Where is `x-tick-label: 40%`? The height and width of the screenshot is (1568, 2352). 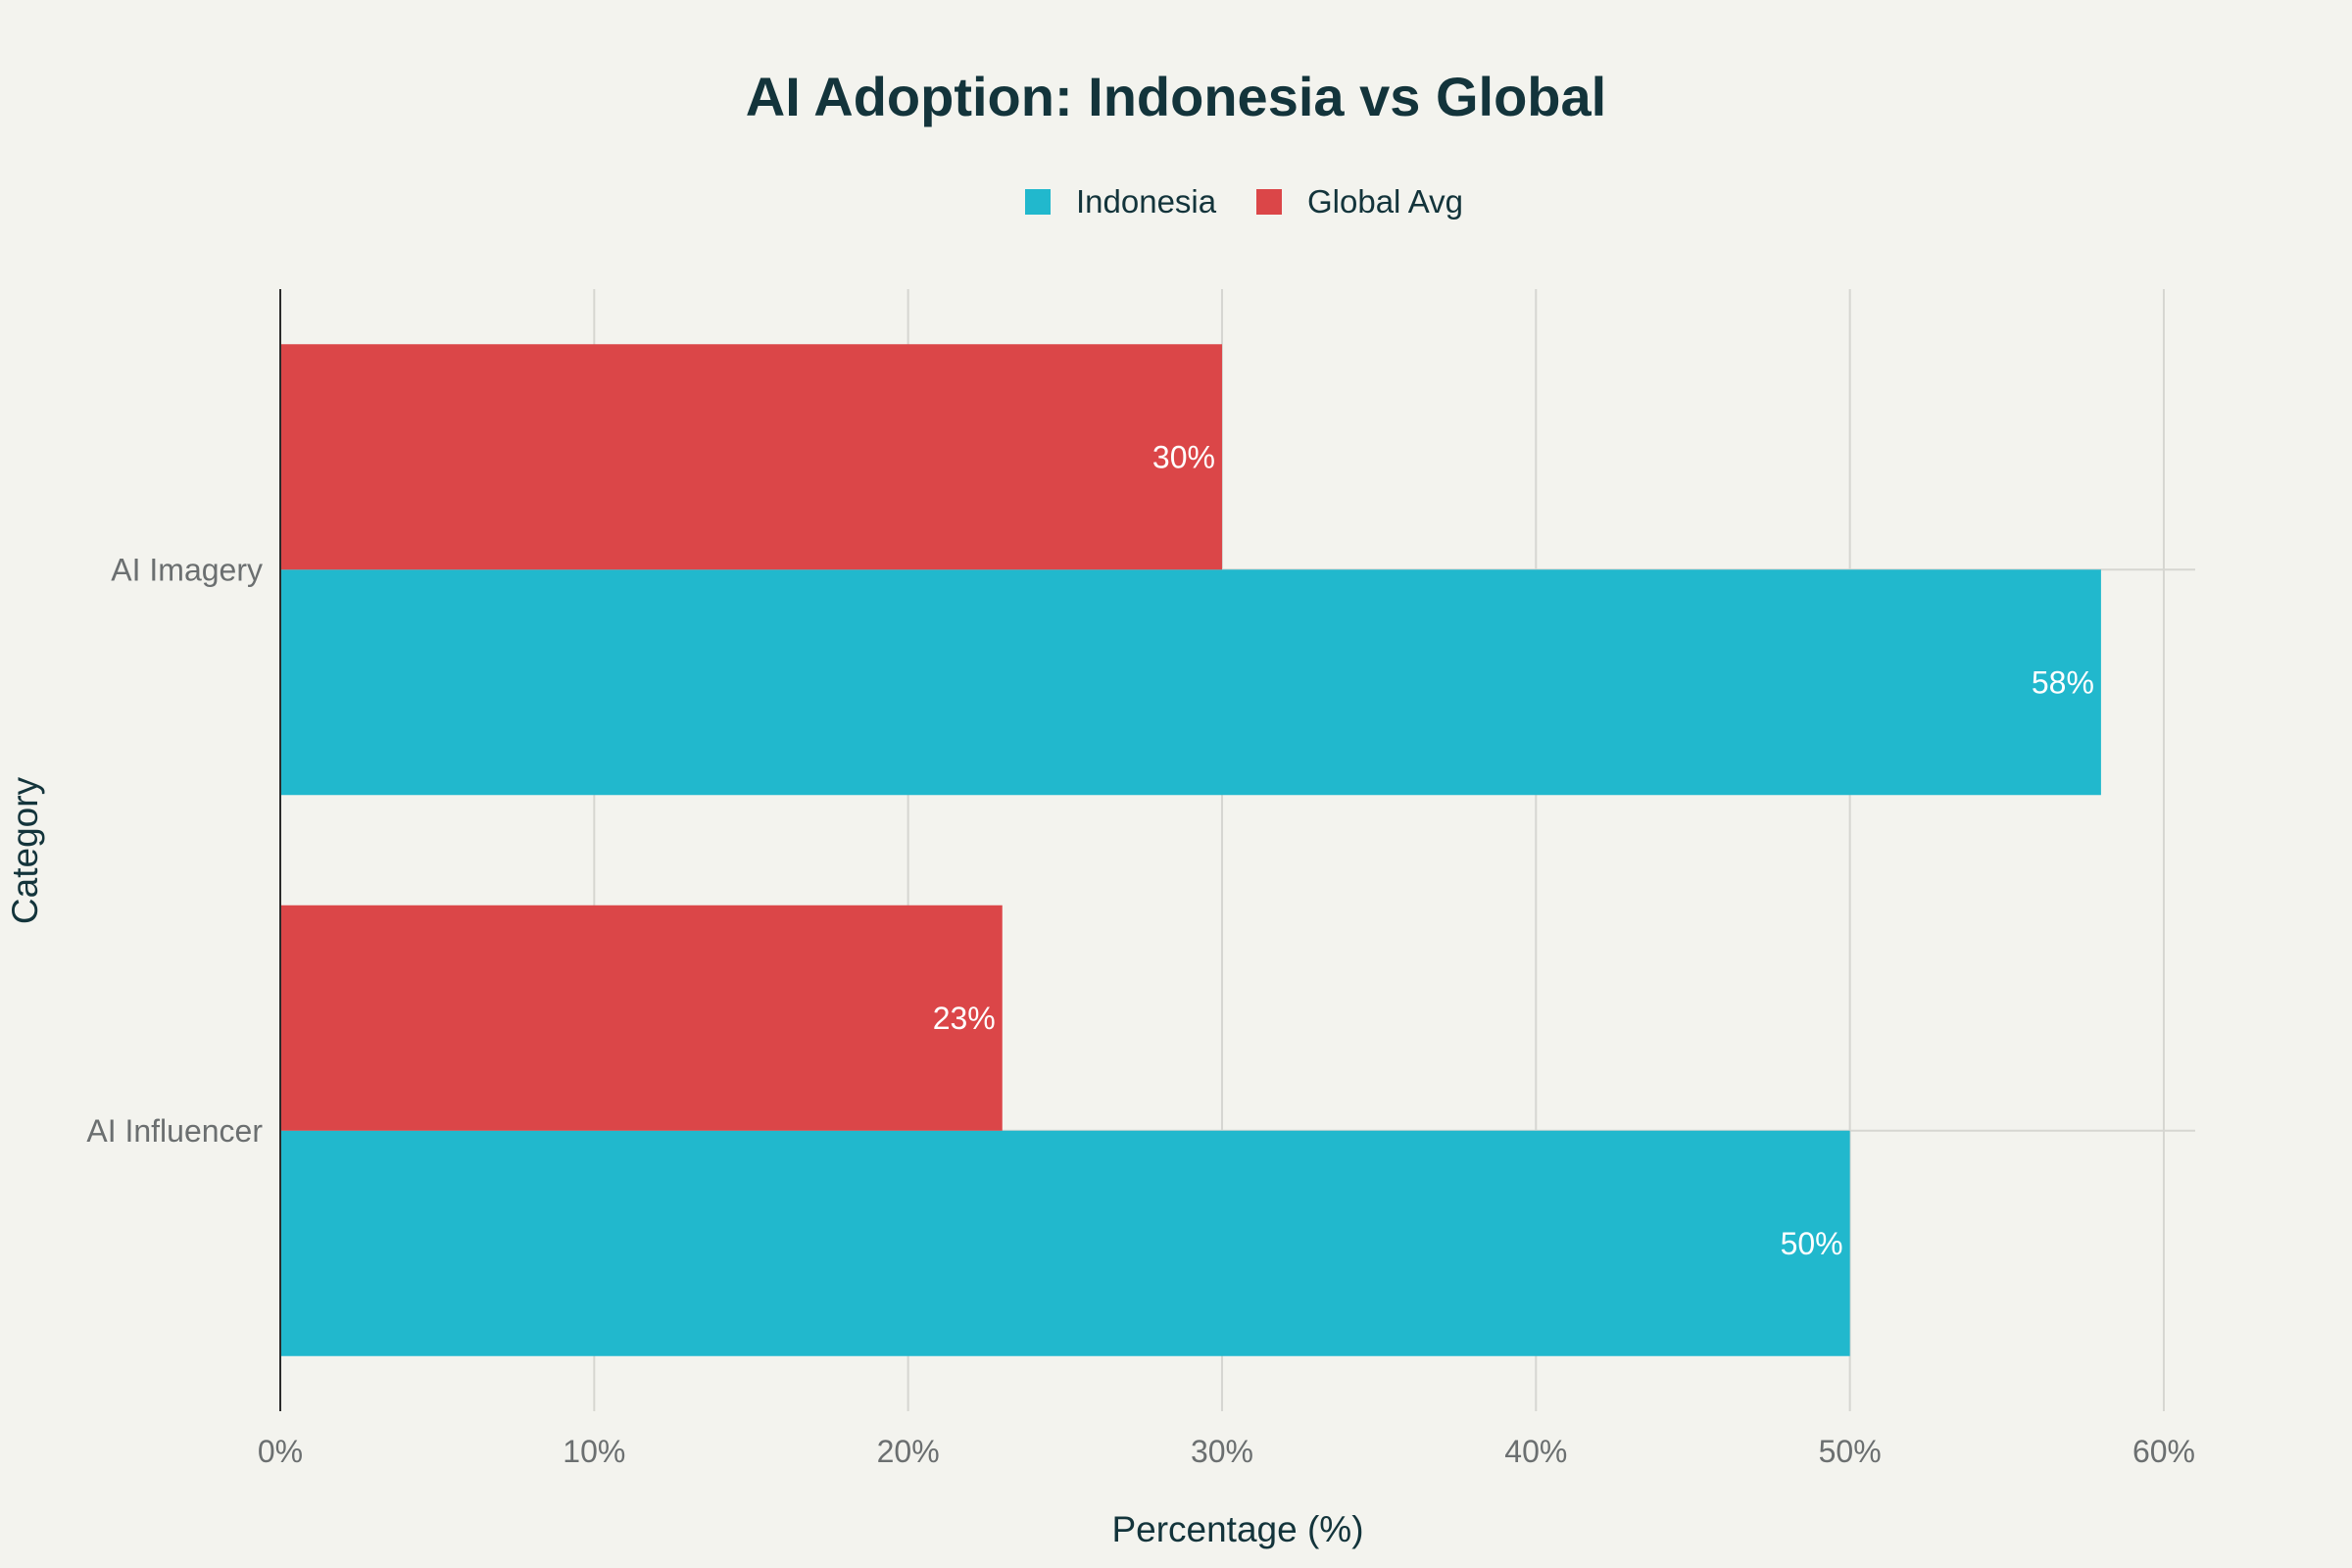 x-tick-label: 40% is located at coordinates (1535, 1451).